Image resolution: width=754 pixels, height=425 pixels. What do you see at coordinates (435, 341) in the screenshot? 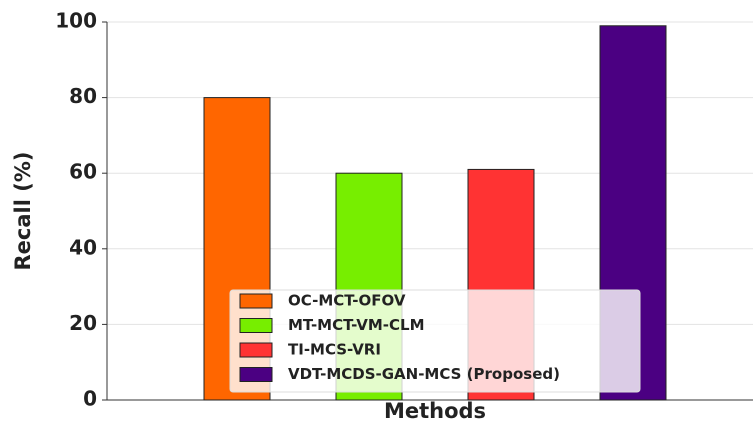
I see `legend-box` at bounding box center [435, 341].